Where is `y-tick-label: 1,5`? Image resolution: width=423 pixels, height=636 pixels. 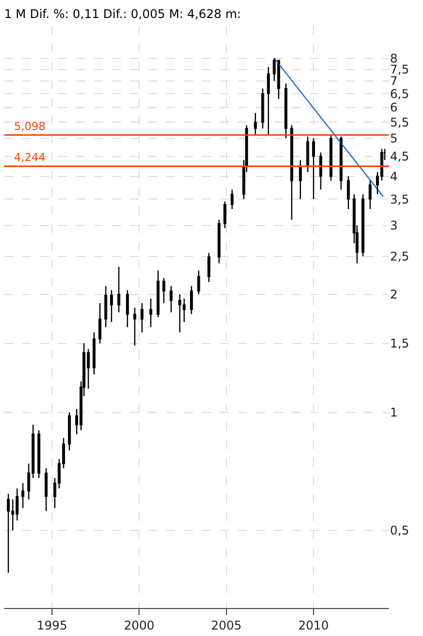
y-tick-label: 1,5 is located at coordinates (400, 343).